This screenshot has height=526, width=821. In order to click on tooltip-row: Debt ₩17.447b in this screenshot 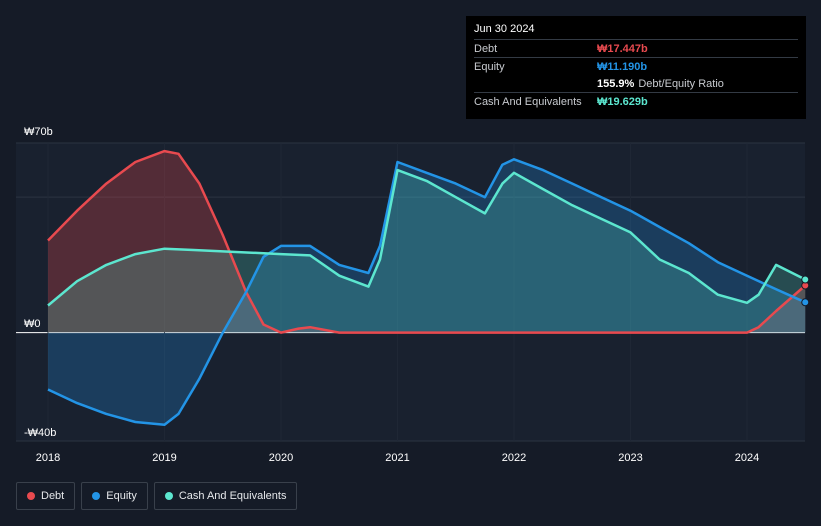, I will do `click(636, 48)`.